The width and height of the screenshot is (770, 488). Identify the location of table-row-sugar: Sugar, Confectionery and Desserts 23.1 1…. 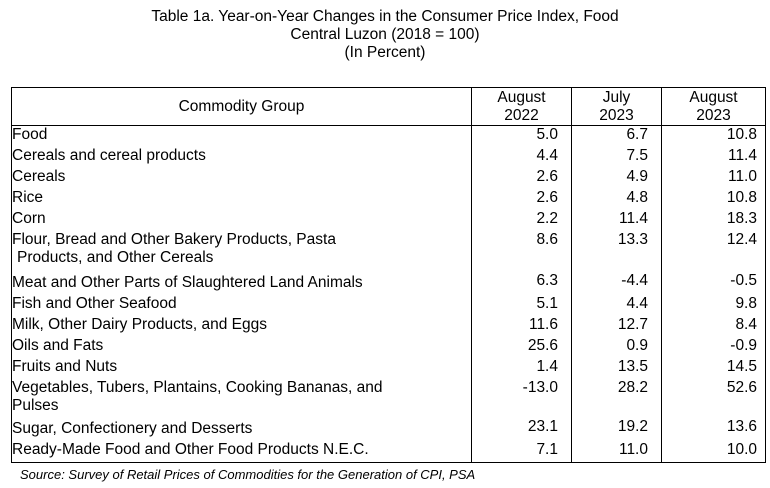
(388, 429).